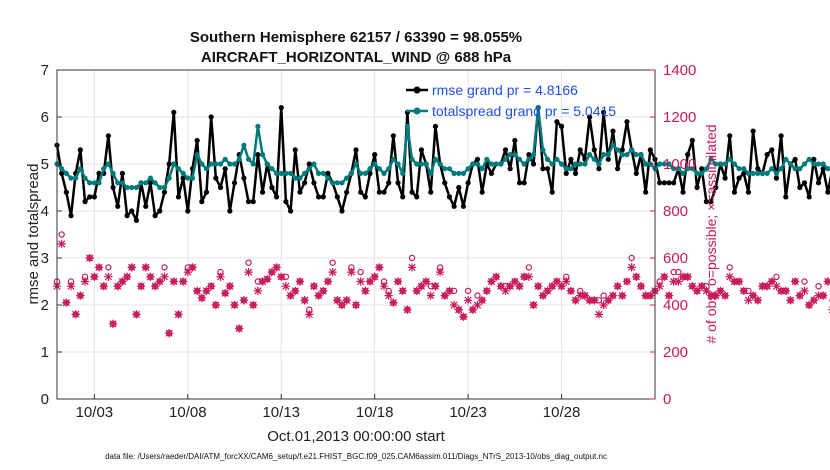  Describe the element at coordinates (45, 258) in the screenshot. I see `y-tick-label-left: 3` at that location.